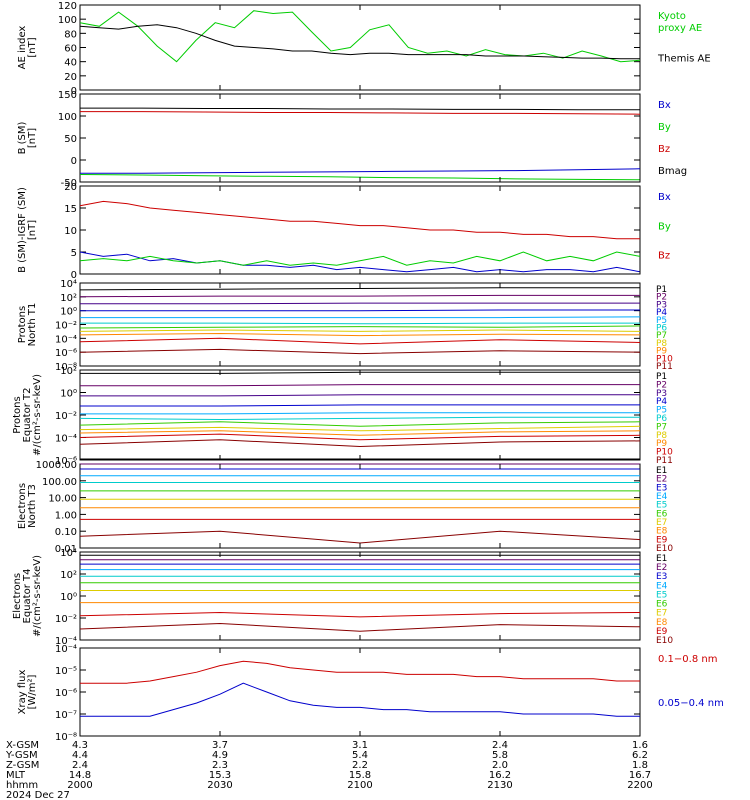  I want to click on electrons_t4-ytick-label: 10⁴, so click(68, 553).